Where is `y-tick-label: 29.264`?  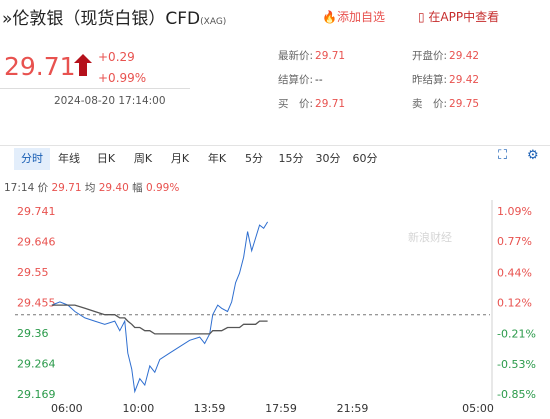
y-tick-label: 29.264 is located at coordinates (36, 364).